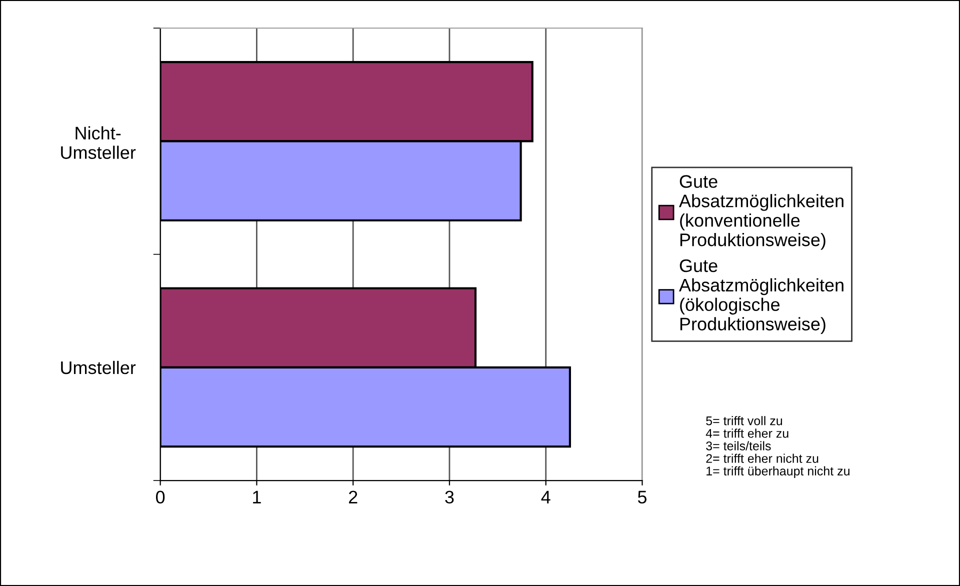 This screenshot has height=586, width=960. I want to click on y-tick-label: Umsteller, so click(98, 367).